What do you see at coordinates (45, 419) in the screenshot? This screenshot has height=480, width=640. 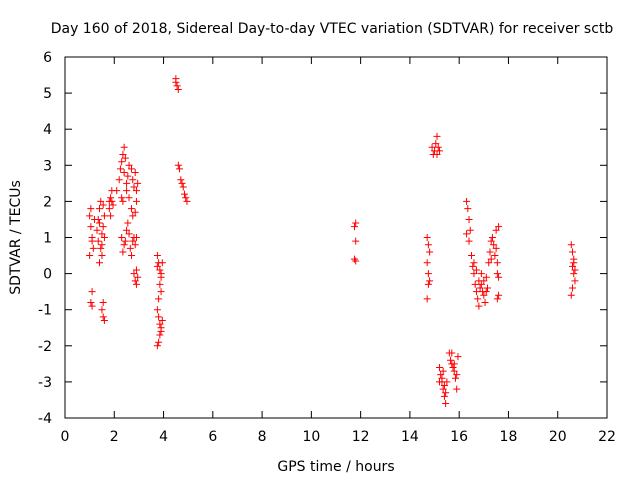 I see `y-tick-label: -4` at bounding box center [45, 419].